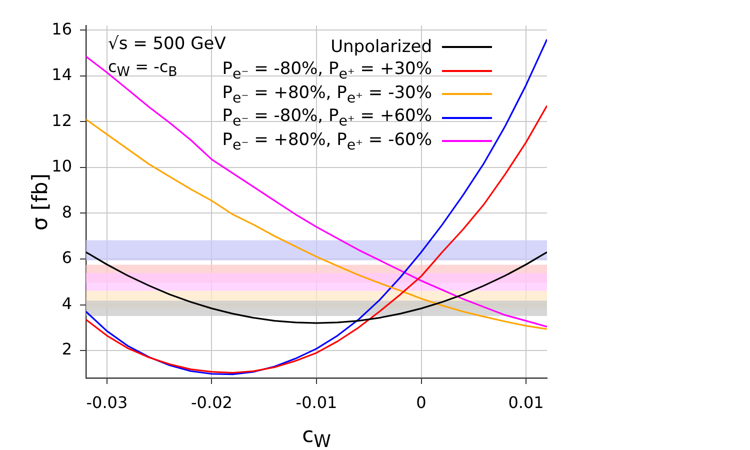 Image resolution: width=750 pixels, height=450 pixels. Describe the element at coordinates (67, 349) in the screenshot. I see `y-tick-label: 2` at that location.